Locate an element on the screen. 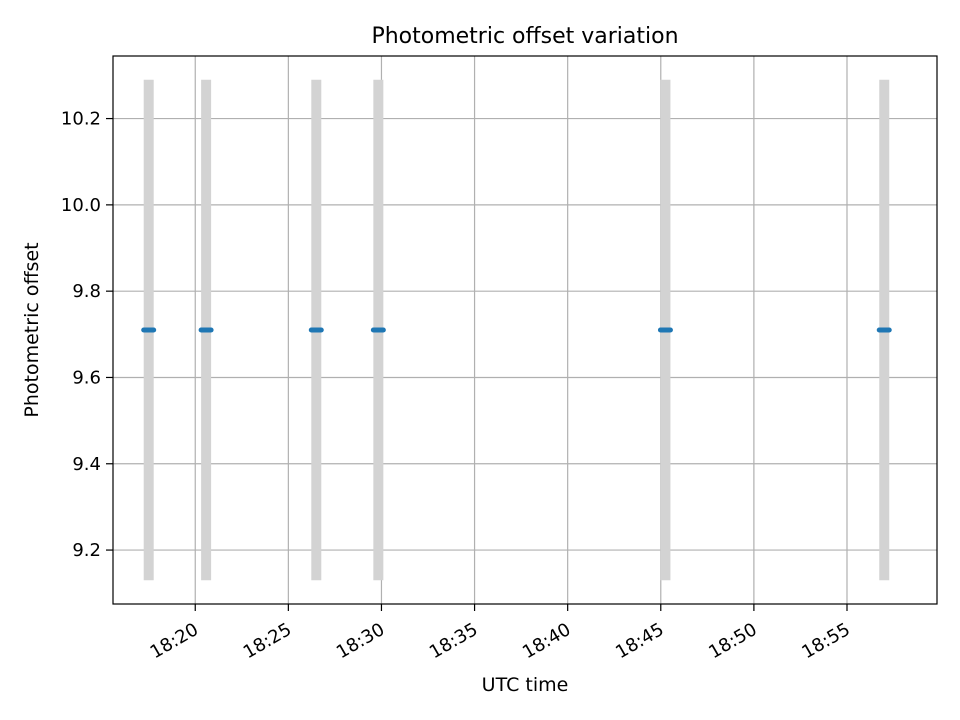 The image size is (960, 720). y-tick-label: 9.2 is located at coordinates (86, 550).